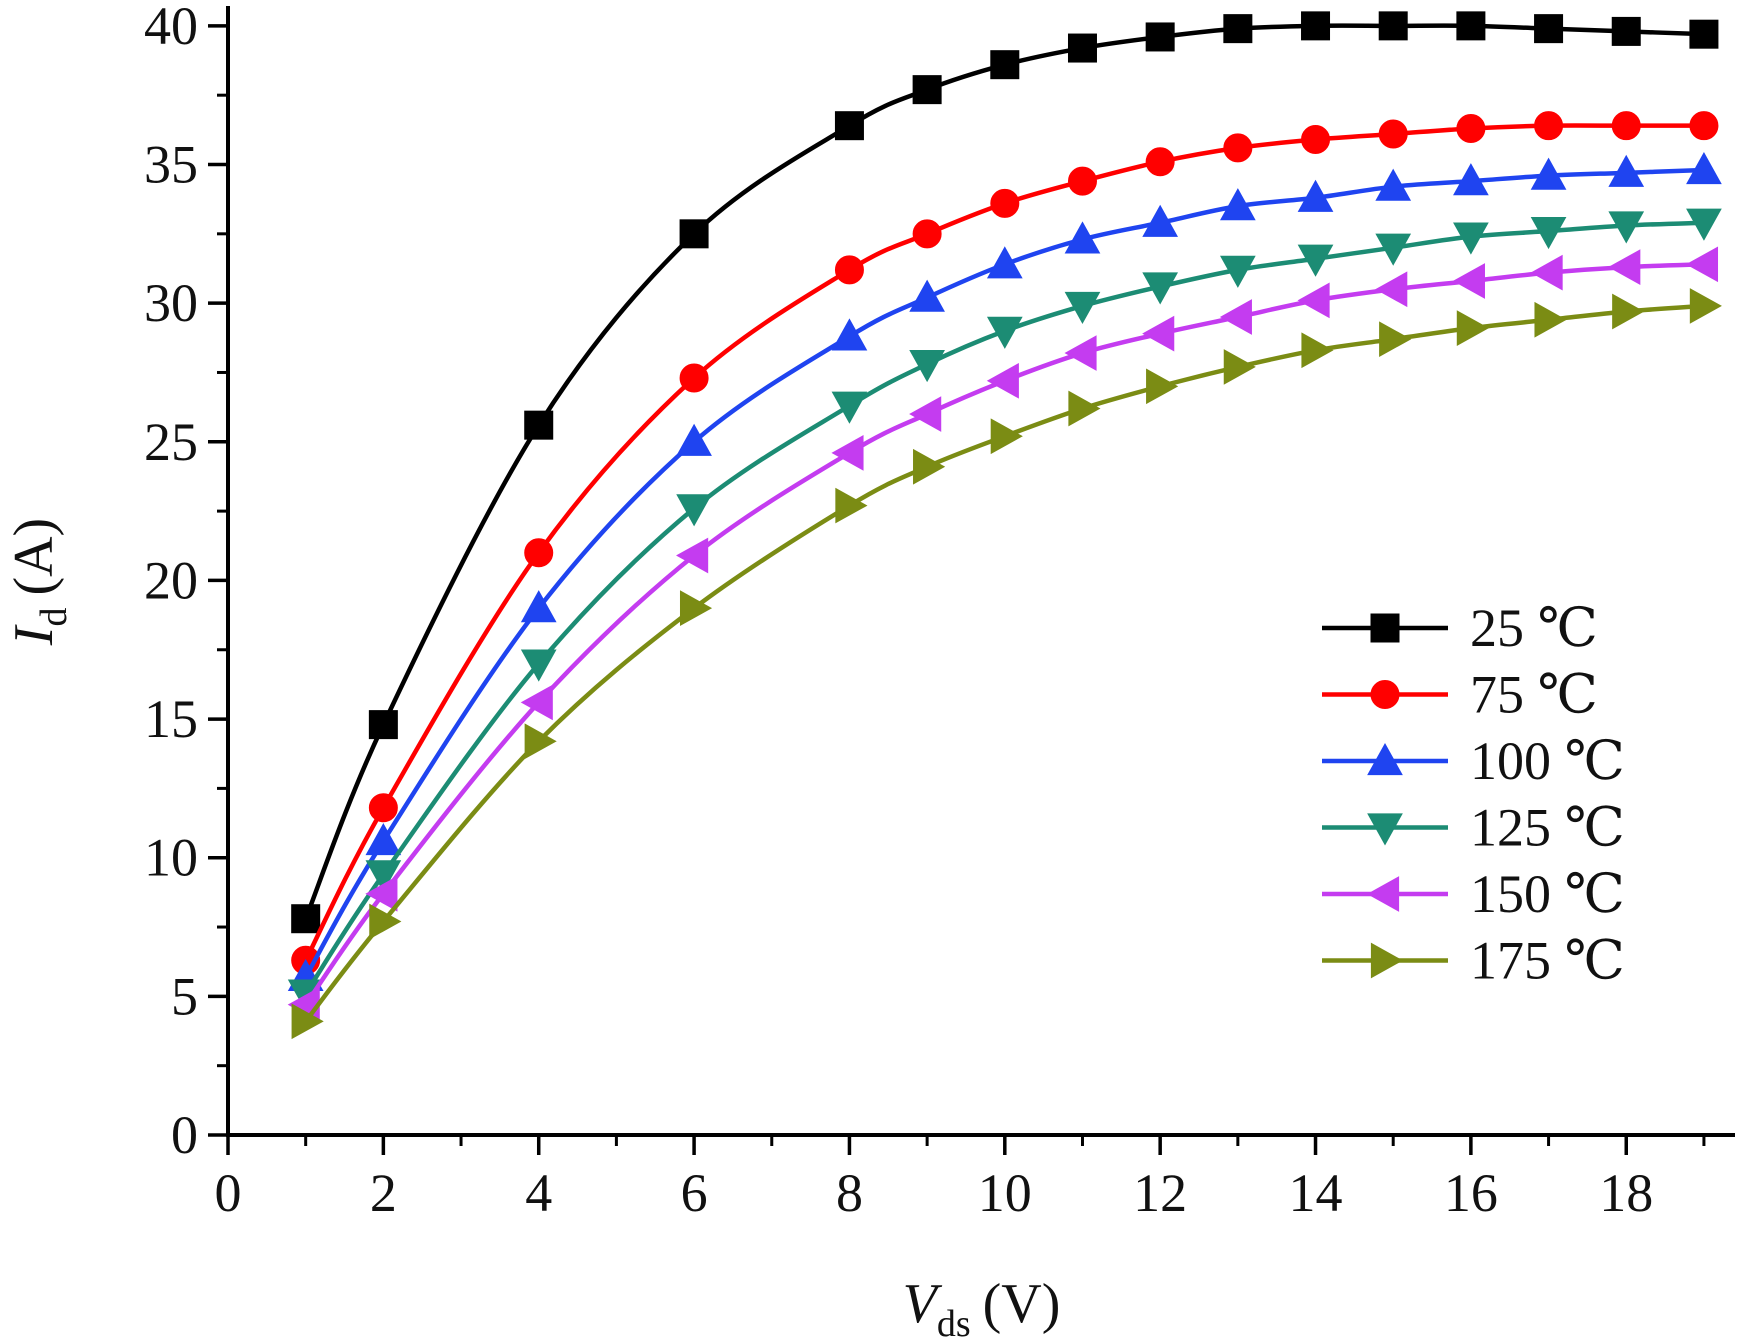  Describe the element at coordinates (1534, 628) in the screenshot. I see `legend-label: 25 ℃` at that location.